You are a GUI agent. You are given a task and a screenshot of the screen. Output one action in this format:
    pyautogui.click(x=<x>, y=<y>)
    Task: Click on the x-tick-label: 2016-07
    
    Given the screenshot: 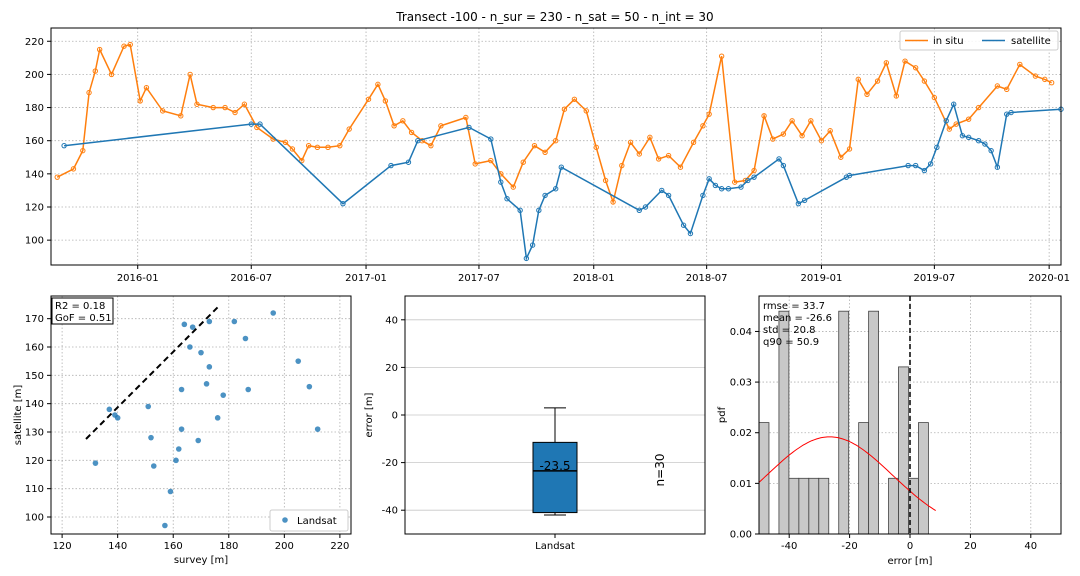 What is the action you would take?
    pyautogui.click(x=251, y=278)
    